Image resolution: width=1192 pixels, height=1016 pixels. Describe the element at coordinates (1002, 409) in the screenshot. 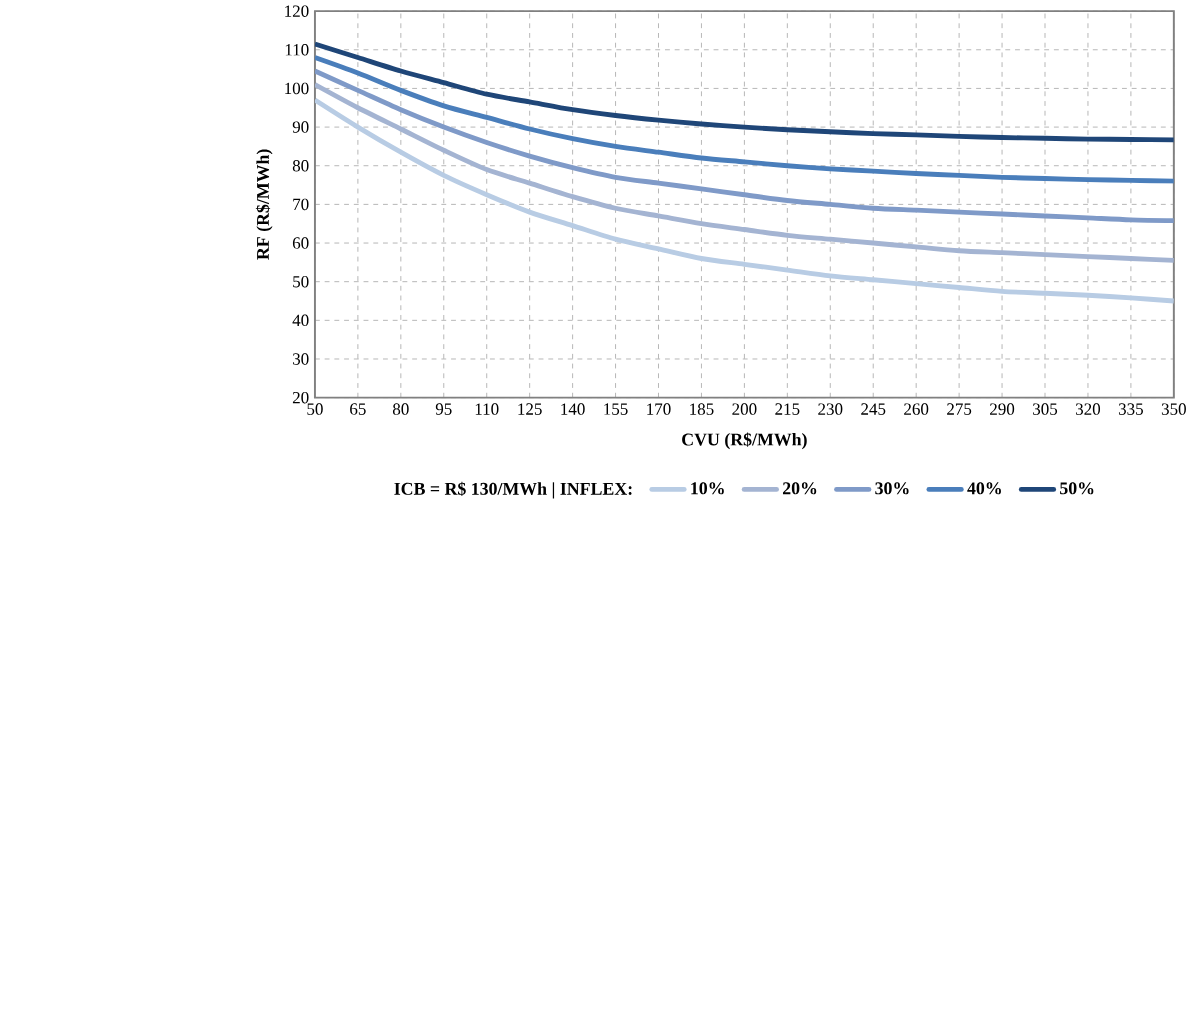

I see `x-tick-label: 290` at that location.